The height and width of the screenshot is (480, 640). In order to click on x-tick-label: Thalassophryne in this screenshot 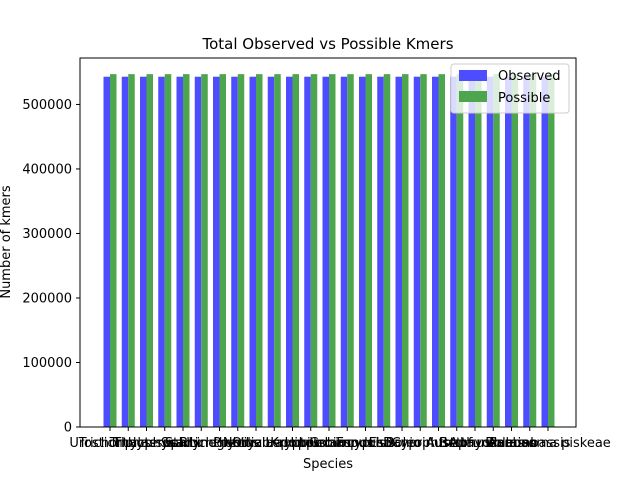, I will do `click(164, 443)`.